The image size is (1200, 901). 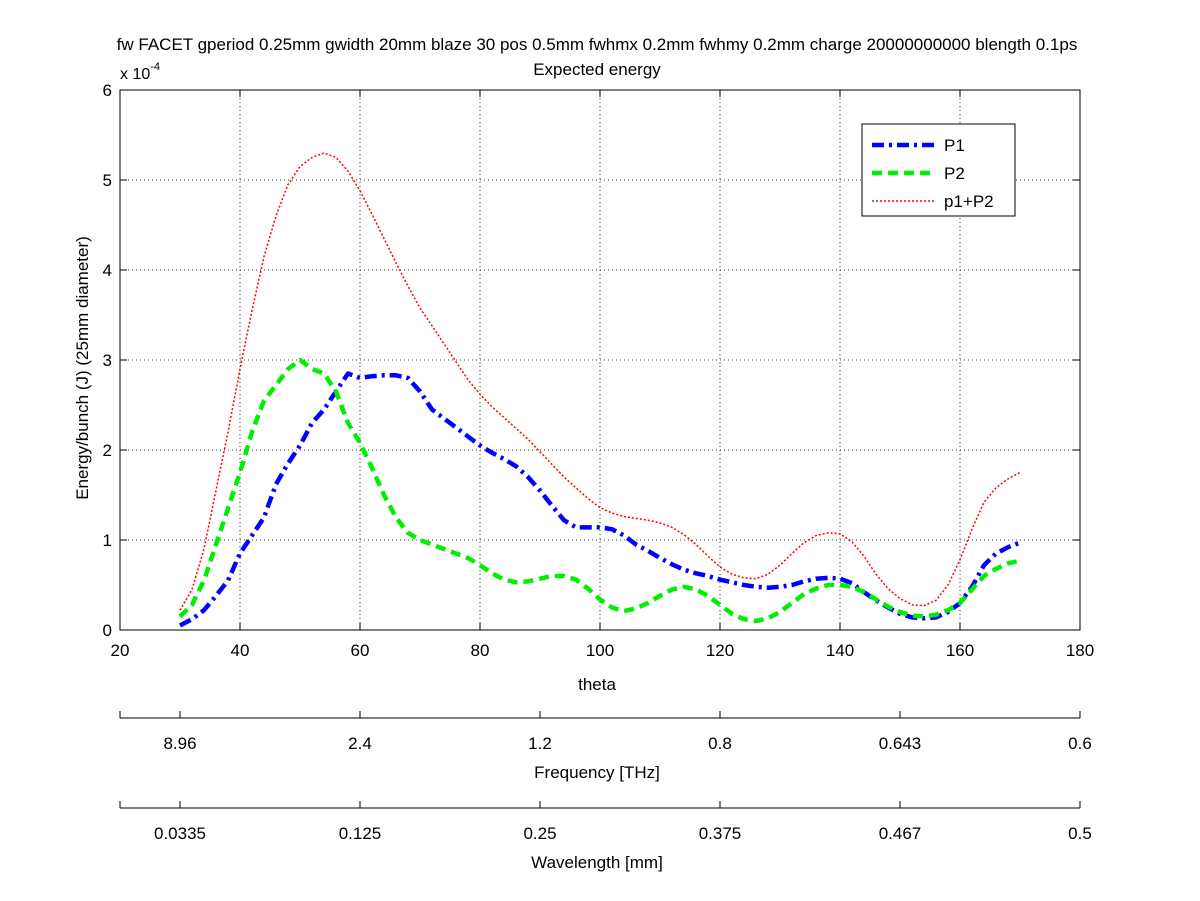 What do you see at coordinates (597, 772) in the screenshot?
I see `secondary-axis-label: Frequency [THz]` at bounding box center [597, 772].